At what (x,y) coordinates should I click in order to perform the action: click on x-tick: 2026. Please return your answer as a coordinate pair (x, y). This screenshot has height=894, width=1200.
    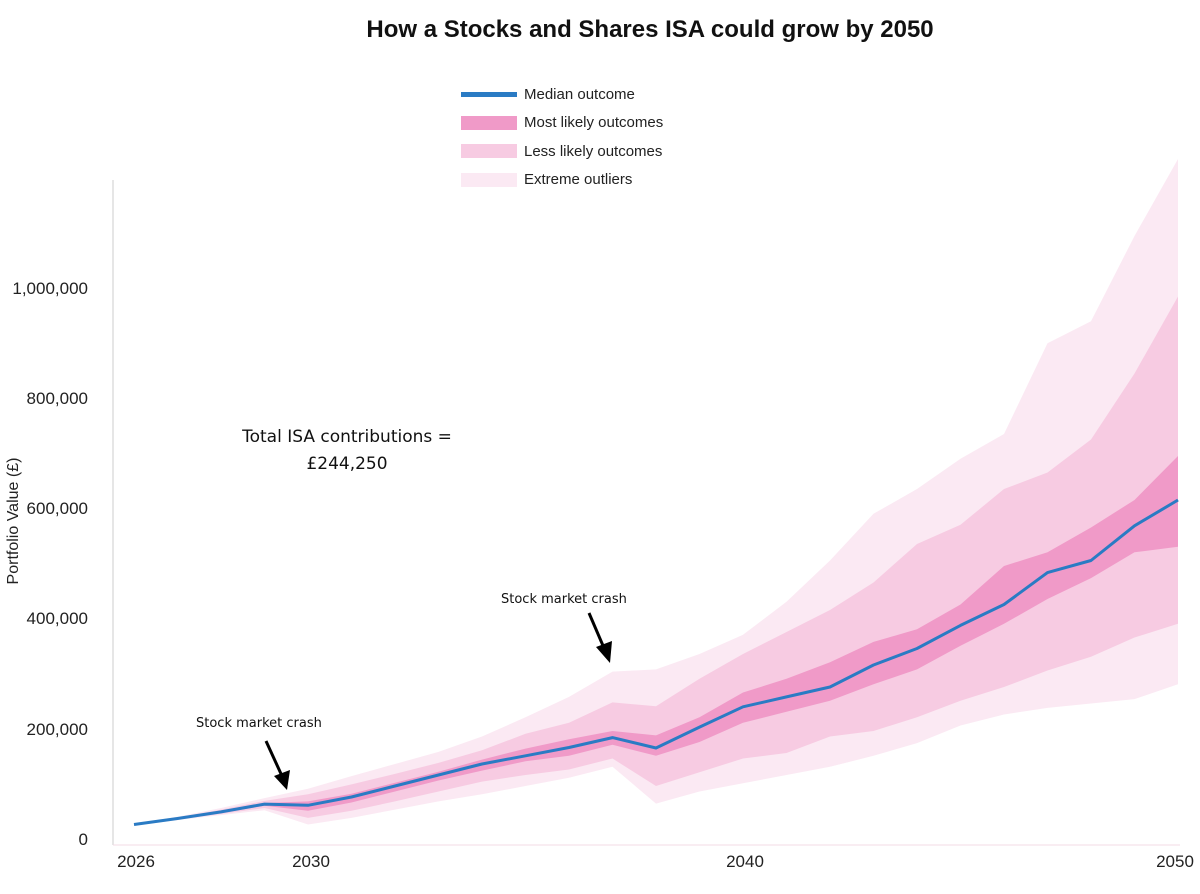
    Looking at the image, I should click on (136, 861).